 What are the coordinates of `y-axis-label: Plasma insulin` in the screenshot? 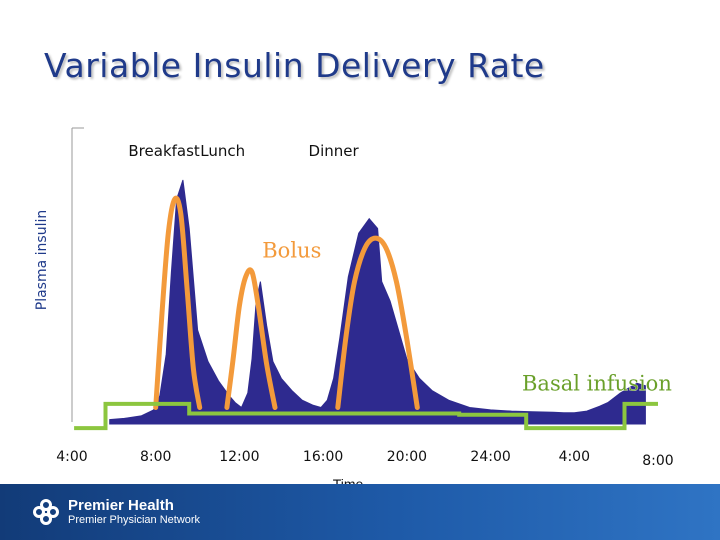 It's located at (42, 260).